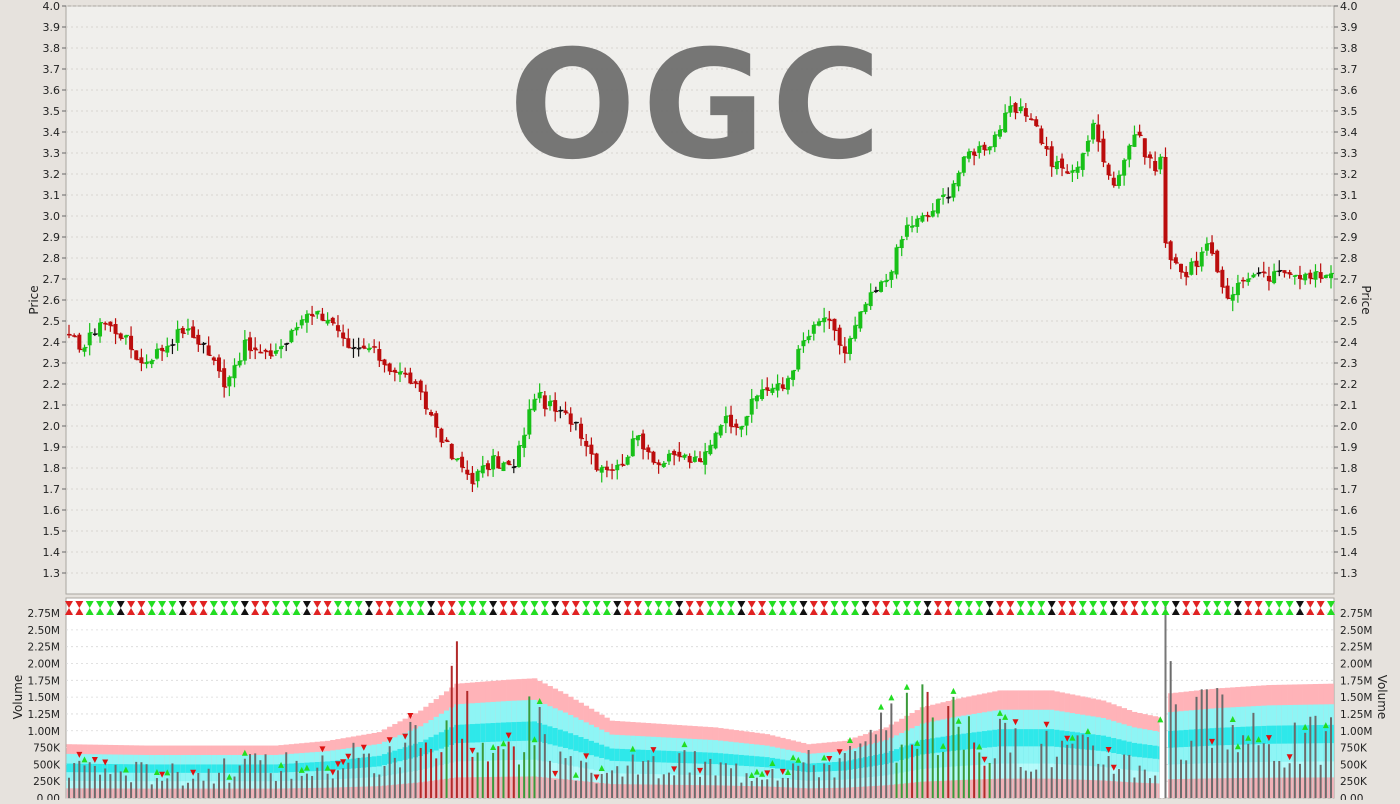 Image resolution: width=1400 pixels, height=804 pixels. I want to click on price-tick-label: 3.6, so click(52, 90).